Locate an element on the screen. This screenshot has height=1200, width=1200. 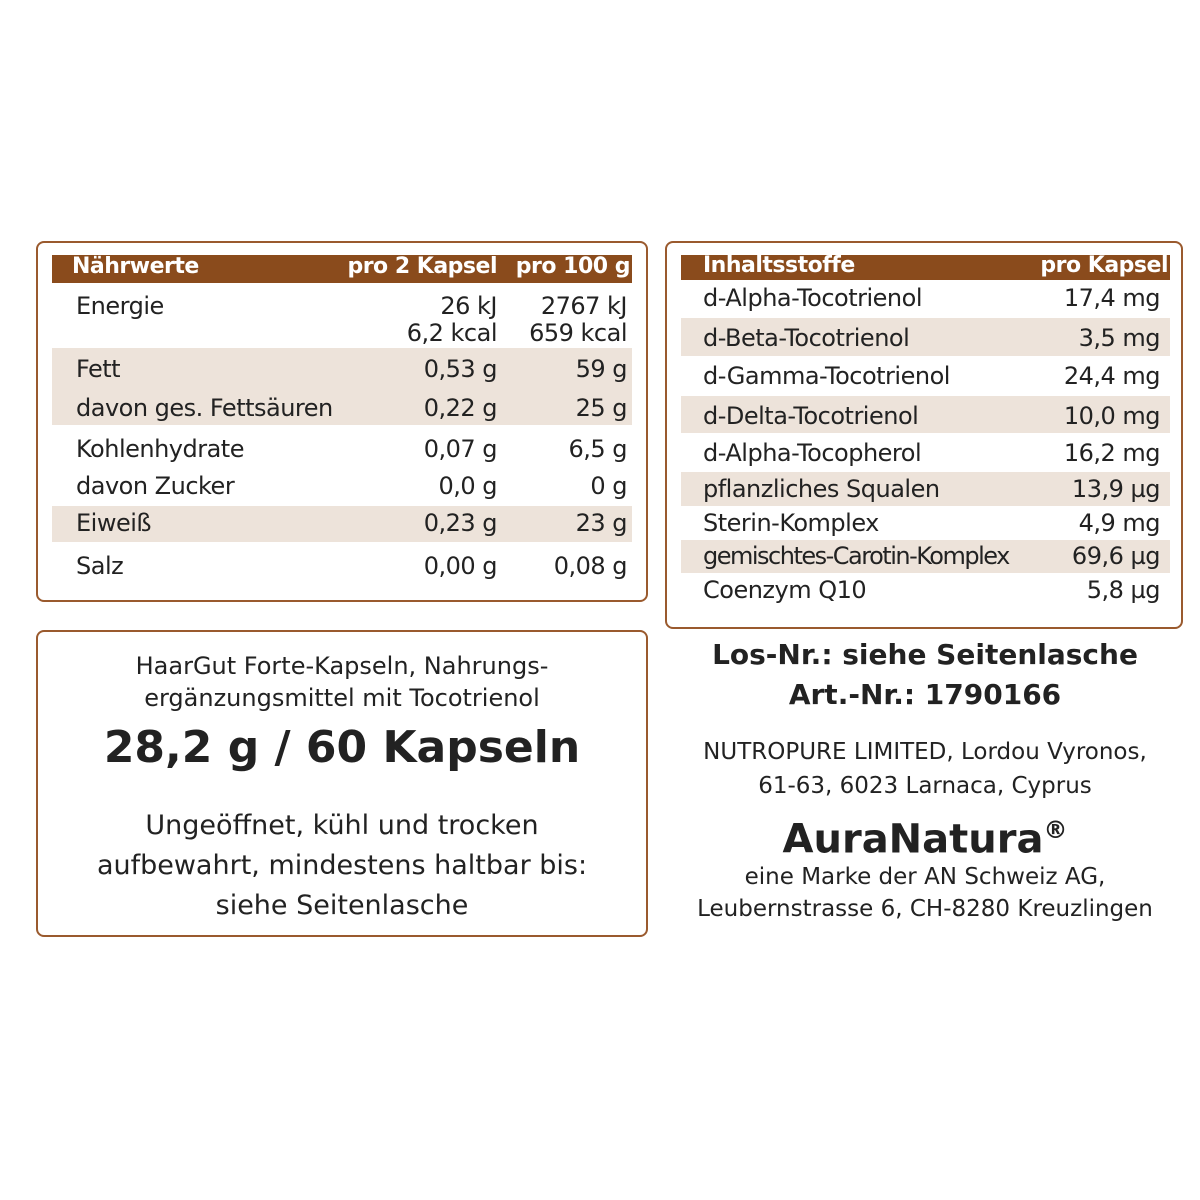
table-cell: 59 g is located at coordinates (601, 369).